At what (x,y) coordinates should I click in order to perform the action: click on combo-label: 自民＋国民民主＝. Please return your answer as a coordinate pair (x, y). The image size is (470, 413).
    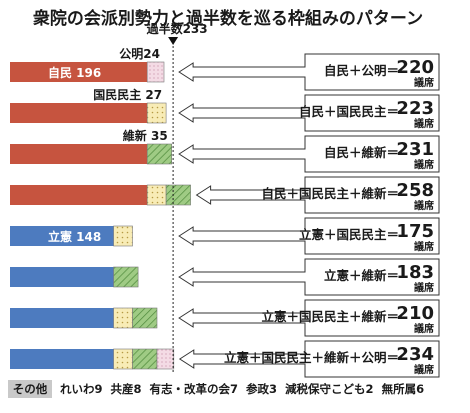
    Looking at the image, I should click on (349, 111).